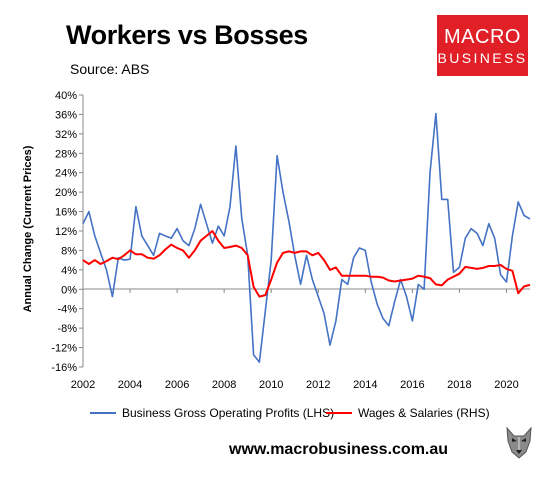 The image size is (551, 477). I want to click on legend-swatch-wages, so click(339, 413).